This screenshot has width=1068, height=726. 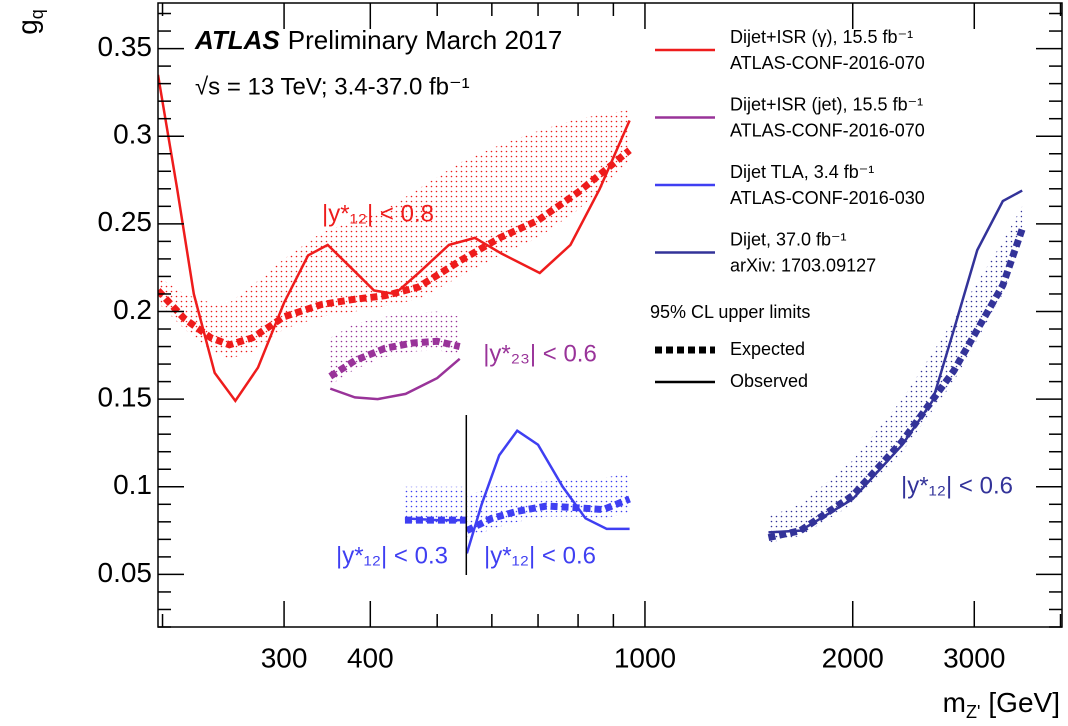 What do you see at coordinates (392, 555) in the screenshot?
I see `annotation: |y*₁₂| < 0.3` at bounding box center [392, 555].